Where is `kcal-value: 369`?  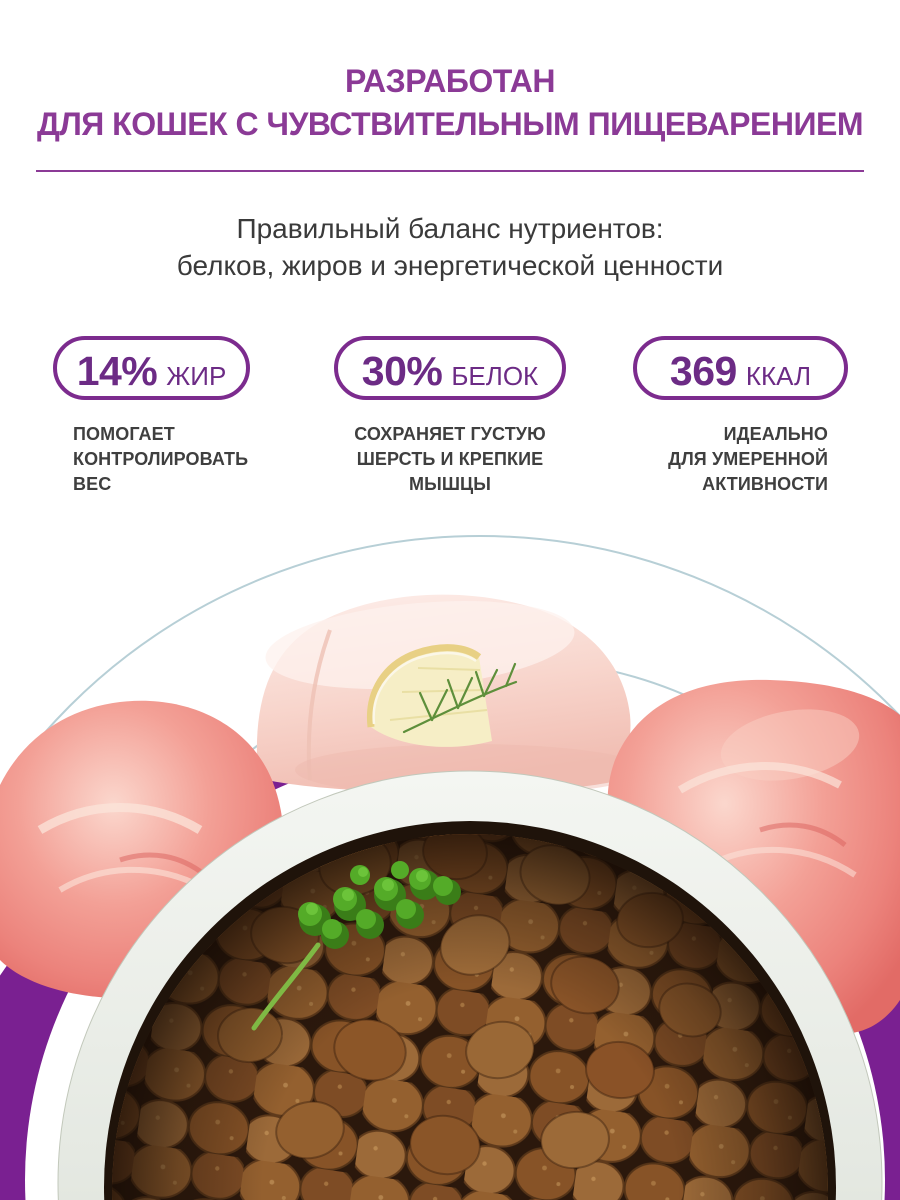
kcal-value: 369 is located at coordinates (703, 371).